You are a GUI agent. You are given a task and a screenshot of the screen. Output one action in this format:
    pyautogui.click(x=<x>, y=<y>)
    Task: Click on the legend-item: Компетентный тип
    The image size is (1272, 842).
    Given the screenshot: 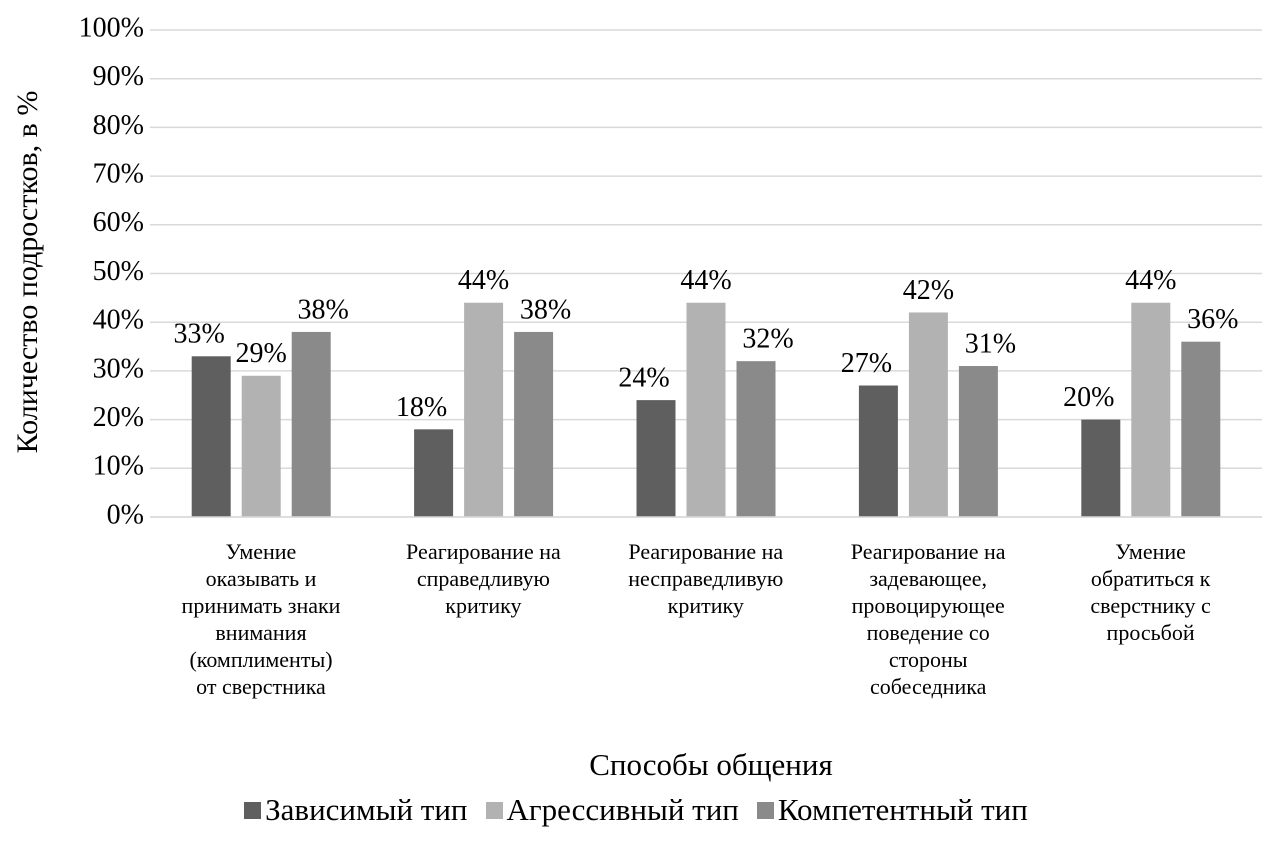 What is the action you would take?
    pyautogui.click(x=892, y=810)
    